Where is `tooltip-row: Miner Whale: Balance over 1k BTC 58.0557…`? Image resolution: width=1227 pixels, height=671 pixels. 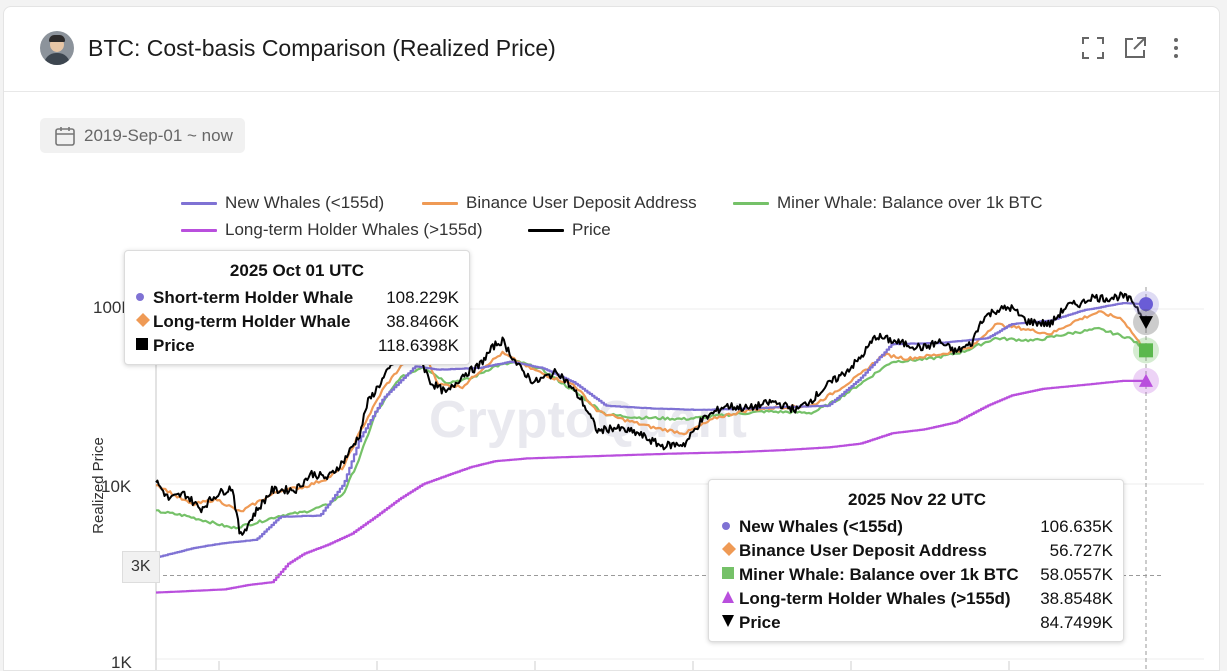
tooltip-row: Miner Whale: Balance over 1k BTC 58.0557… is located at coordinates (917, 575).